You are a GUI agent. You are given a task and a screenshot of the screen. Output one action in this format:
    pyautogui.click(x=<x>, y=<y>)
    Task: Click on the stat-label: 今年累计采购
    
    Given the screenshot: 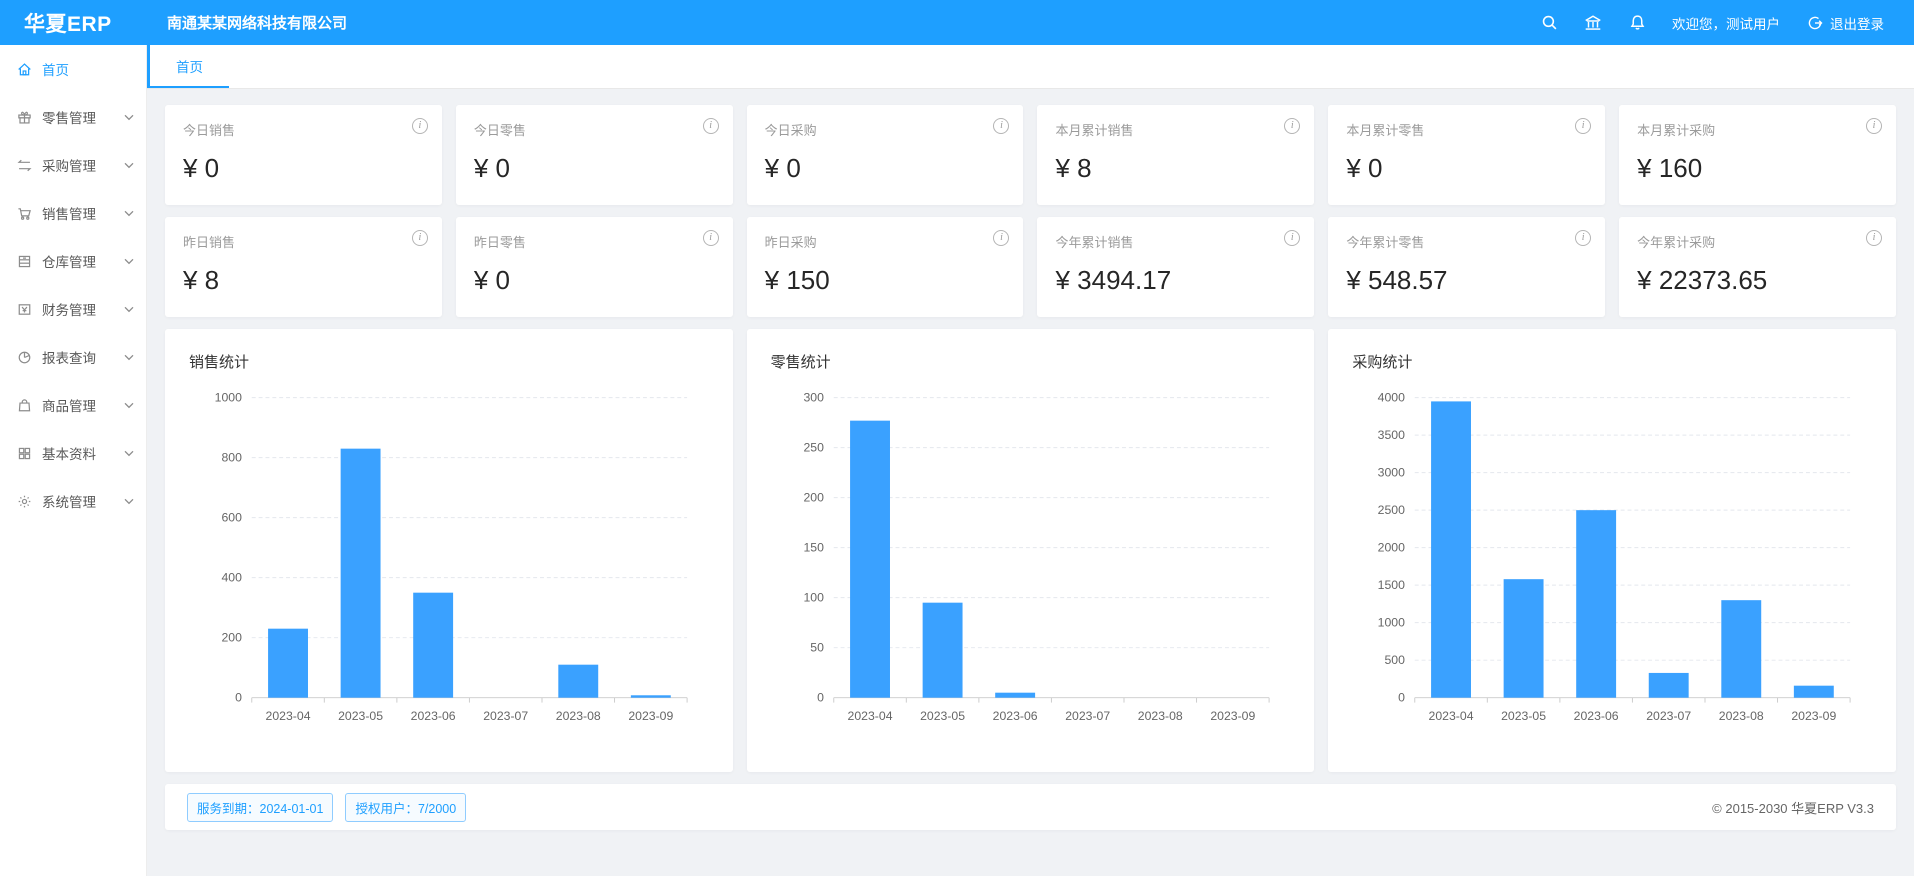 What is the action you would take?
    pyautogui.click(x=1676, y=242)
    